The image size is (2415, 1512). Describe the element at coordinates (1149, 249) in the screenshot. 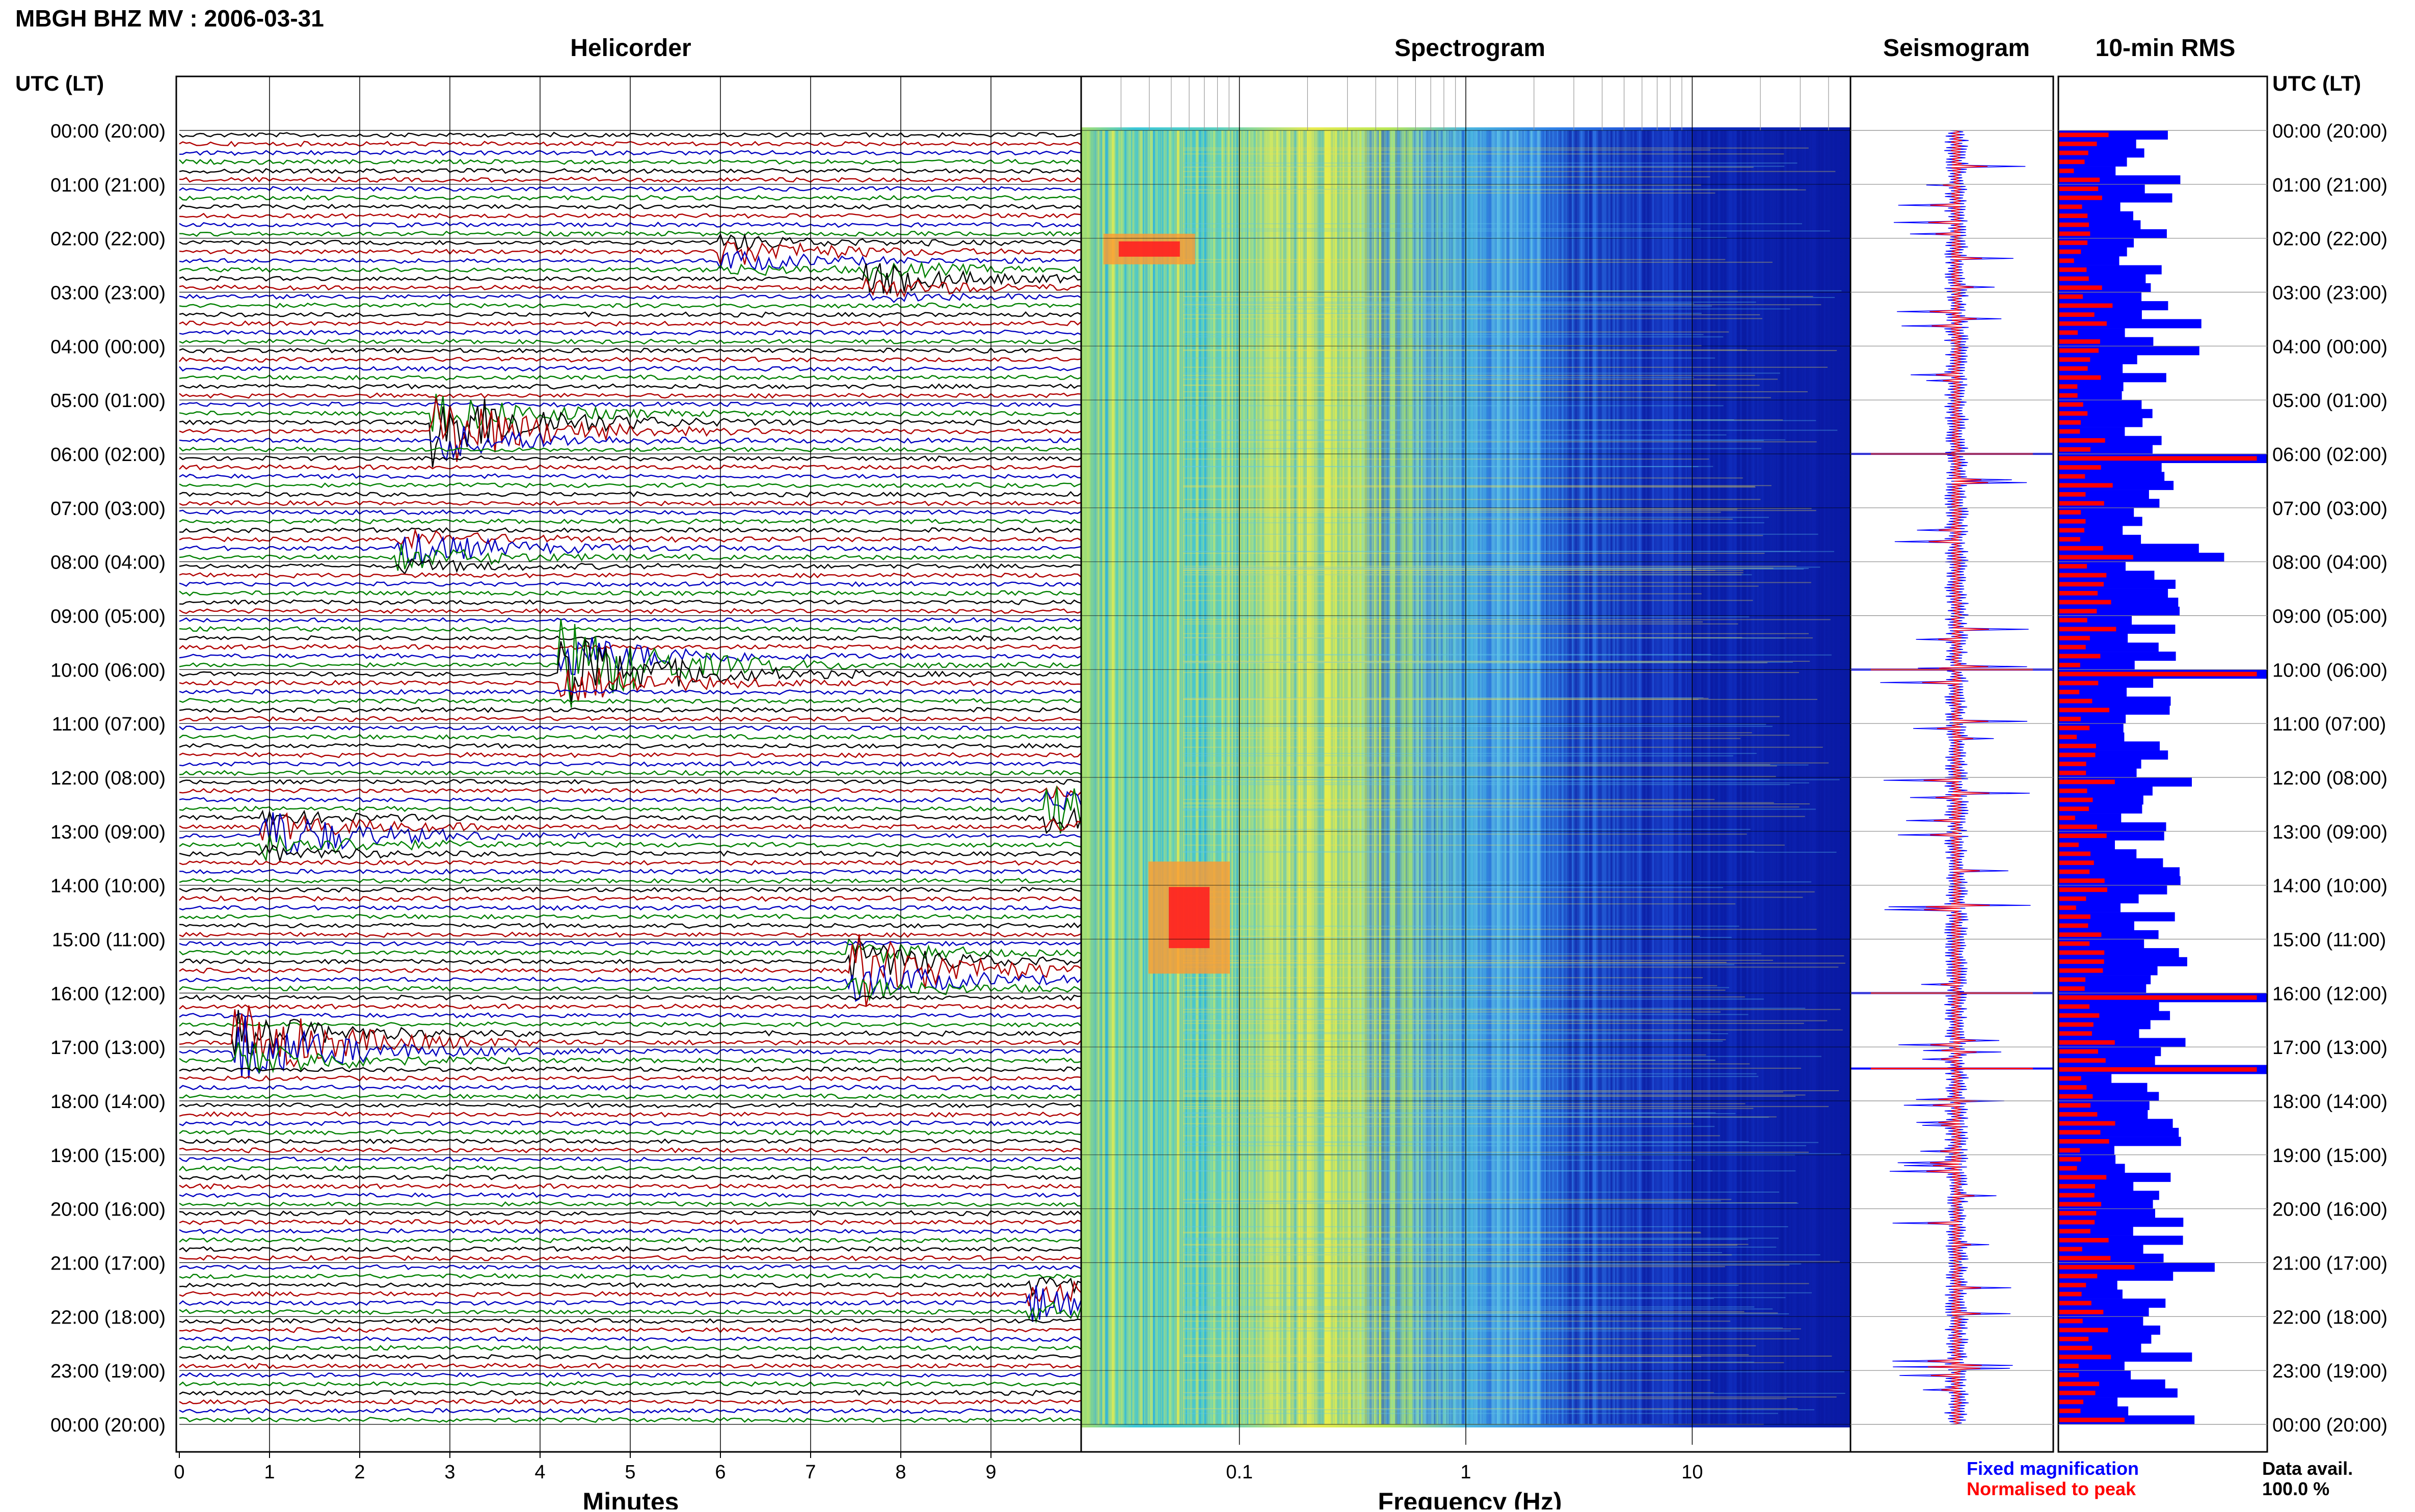

I see `spectrogram-hot-spot` at that location.